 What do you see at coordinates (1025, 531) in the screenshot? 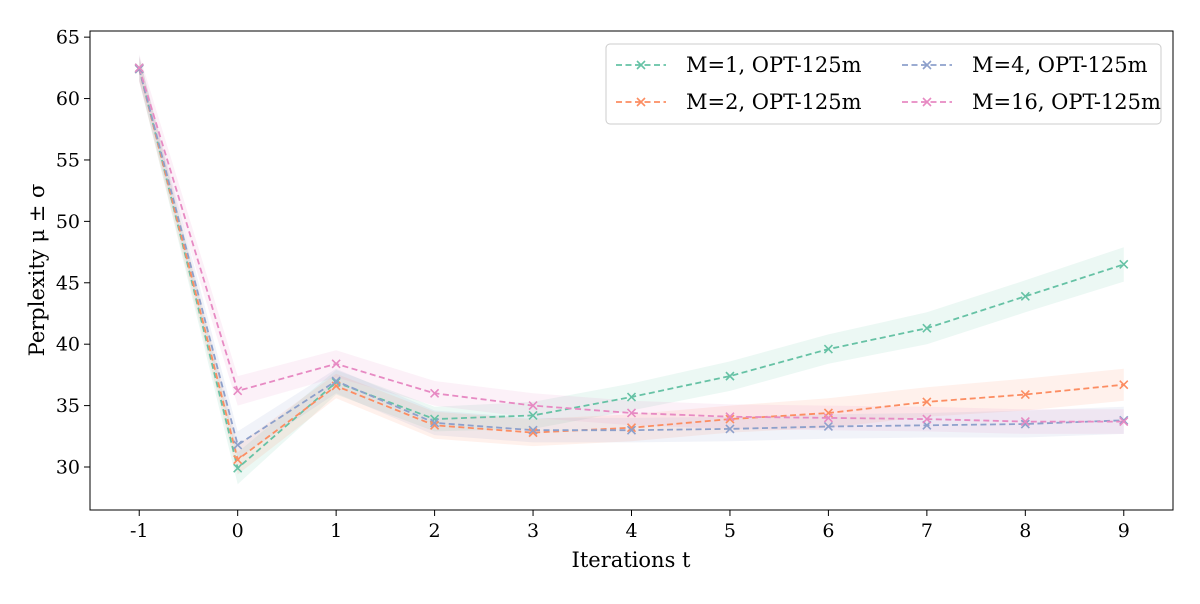
I see `x-tick-label: 8` at bounding box center [1025, 531].